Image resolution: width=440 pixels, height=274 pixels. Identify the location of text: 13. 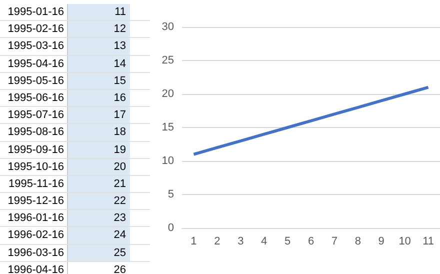
(98, 46).